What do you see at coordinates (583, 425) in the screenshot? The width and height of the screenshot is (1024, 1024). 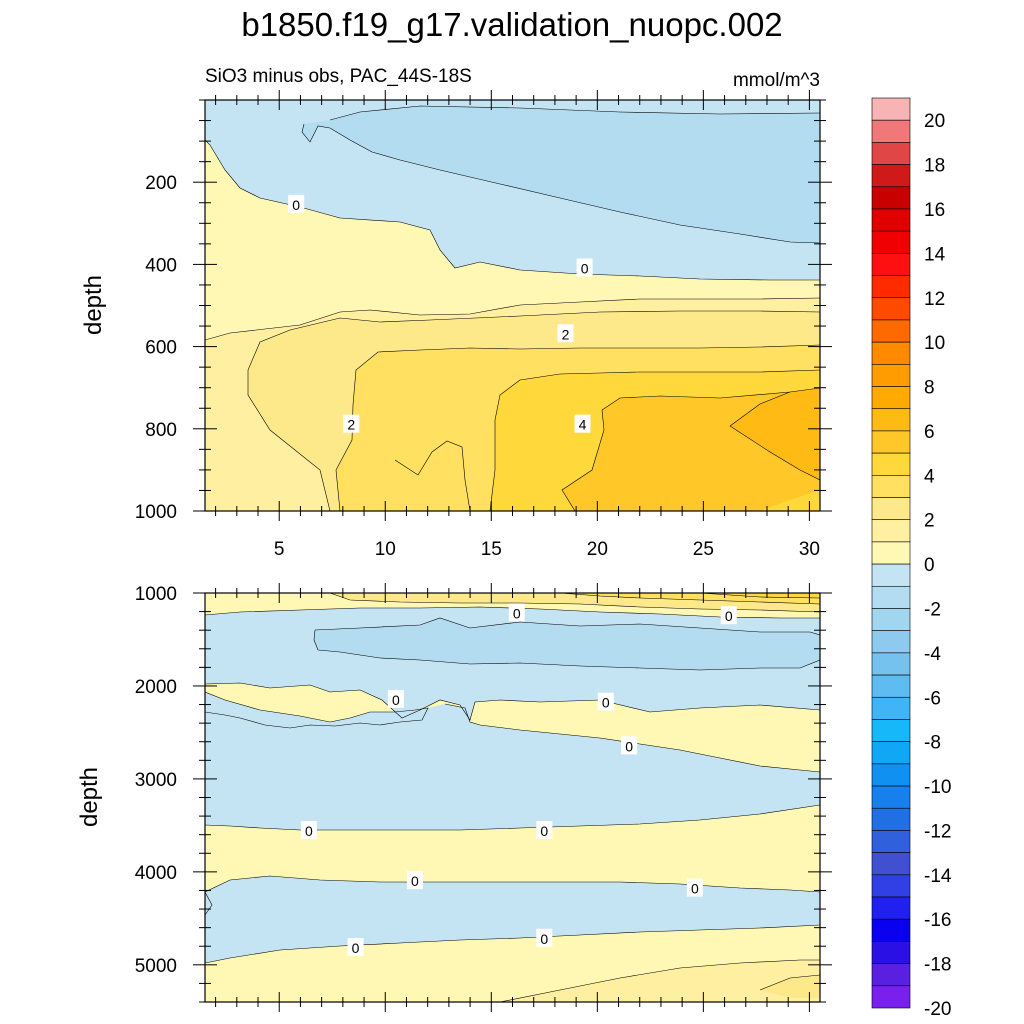 I see `contour-label: 4` at bounding box center [583, 425].